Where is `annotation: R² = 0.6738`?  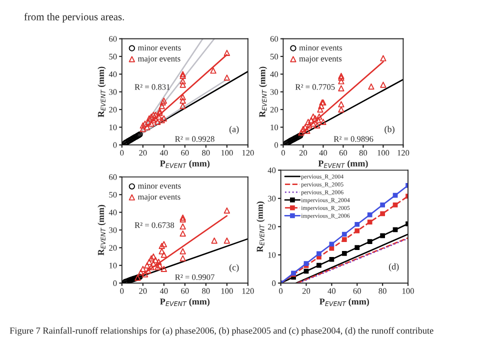 annotation: R² = 0.6738 is located at coordinates (154, 225).